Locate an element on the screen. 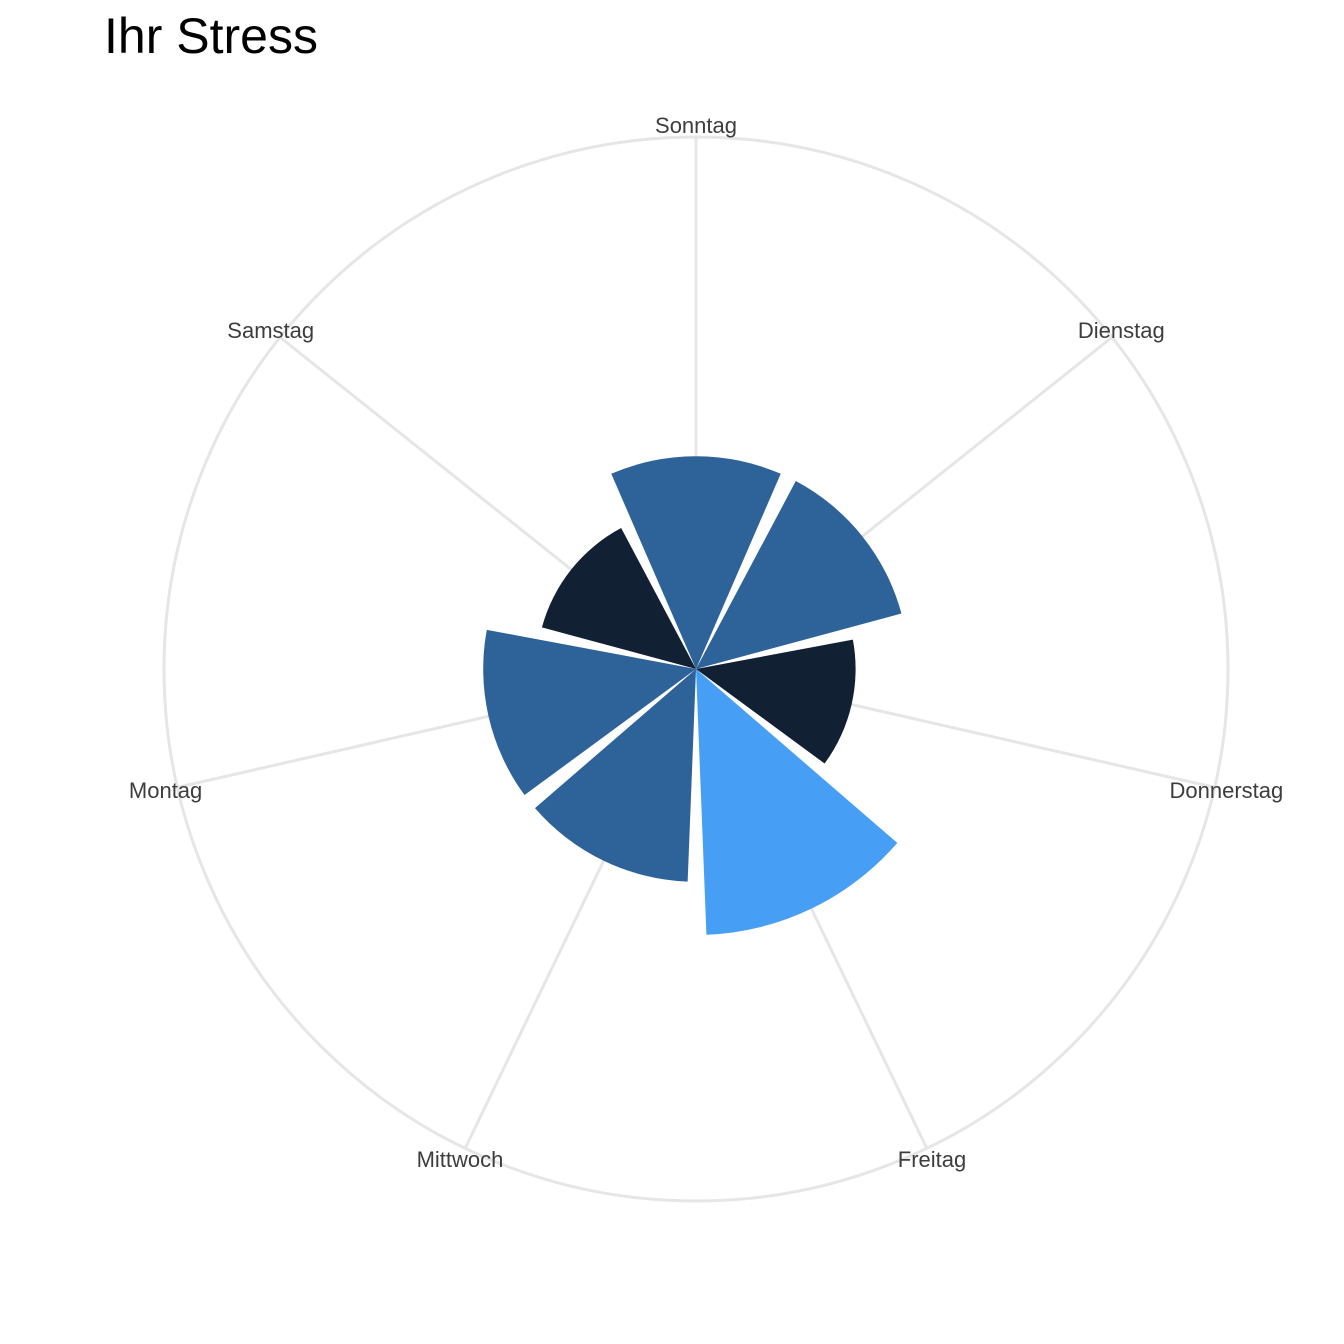 The width and height of the screenshot is (1344, 1344). bar-montag is located at coordinates (589, 712).